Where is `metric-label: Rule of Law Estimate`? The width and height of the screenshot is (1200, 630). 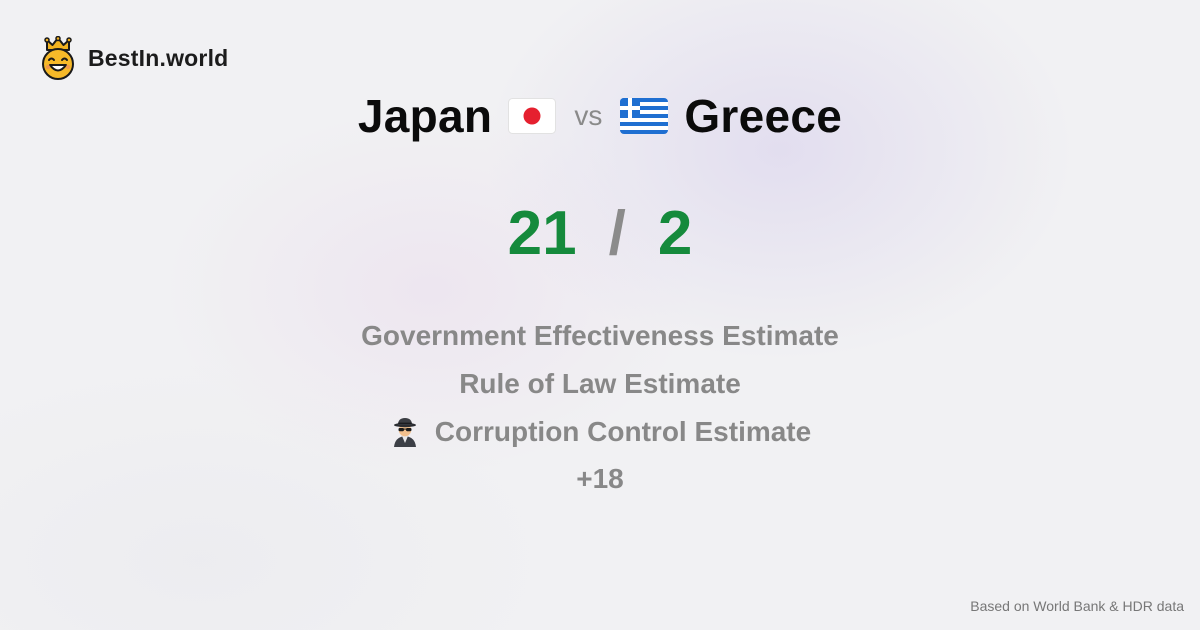
metric-label: Rule of Law Estimate is located at coordinates (600, 383).